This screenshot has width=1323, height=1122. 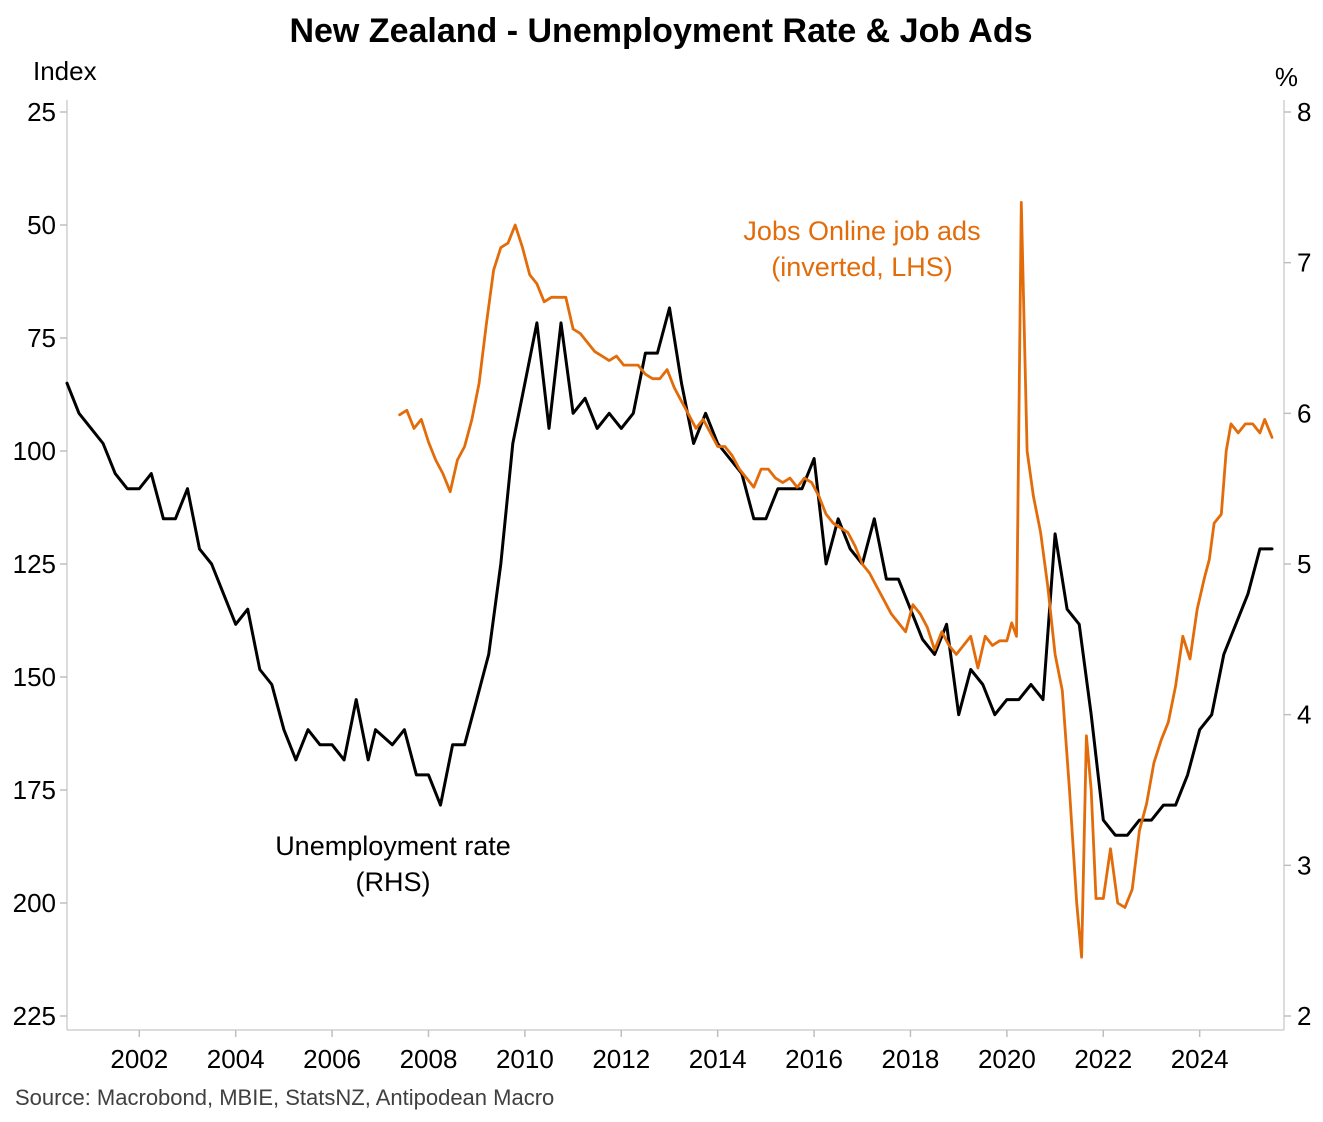 What do you see at coordinates (1304, 112) in the screenshot?
I see `right-tick-label: 8` at bounding box center [1304, 112].